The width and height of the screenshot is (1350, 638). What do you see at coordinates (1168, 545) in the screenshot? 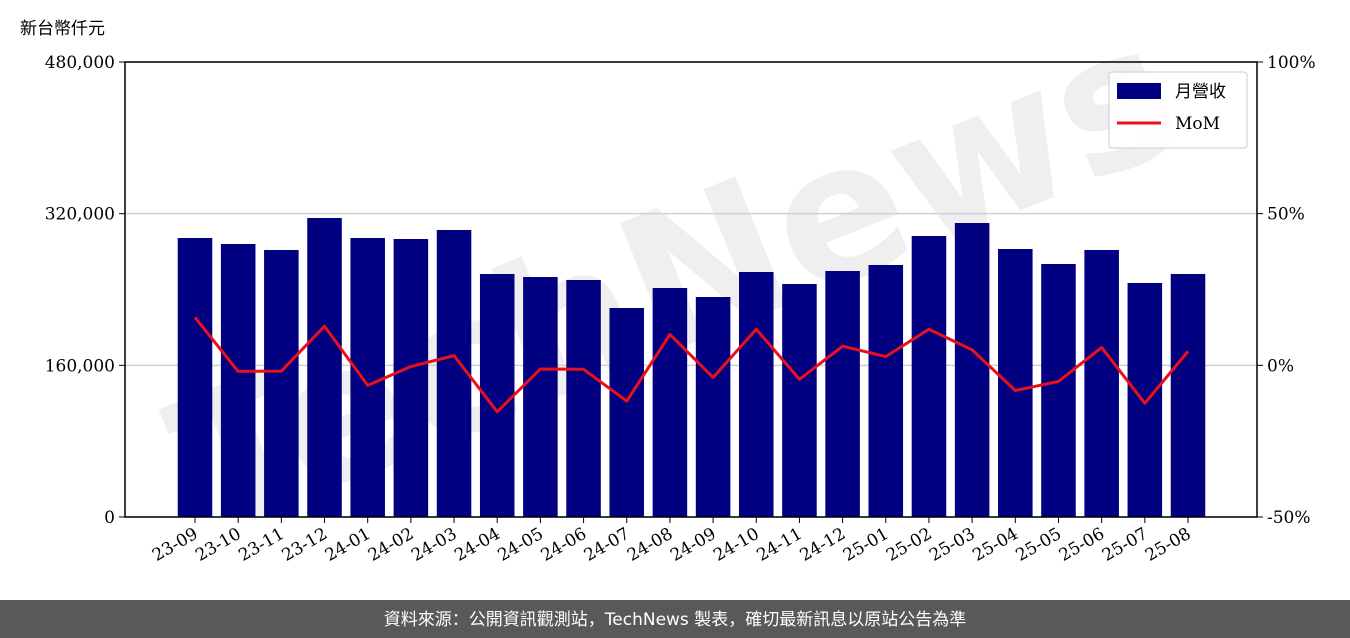
I see `x-tick-label: 25-08` at bounding box center [1168, 545].